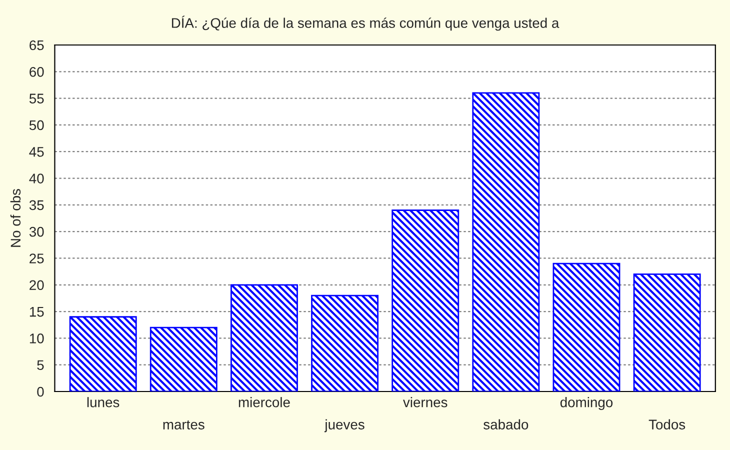 The height and width of the screenshot is (450, 730). I want to click on x-tick-label: viernes, so click(425, 402).